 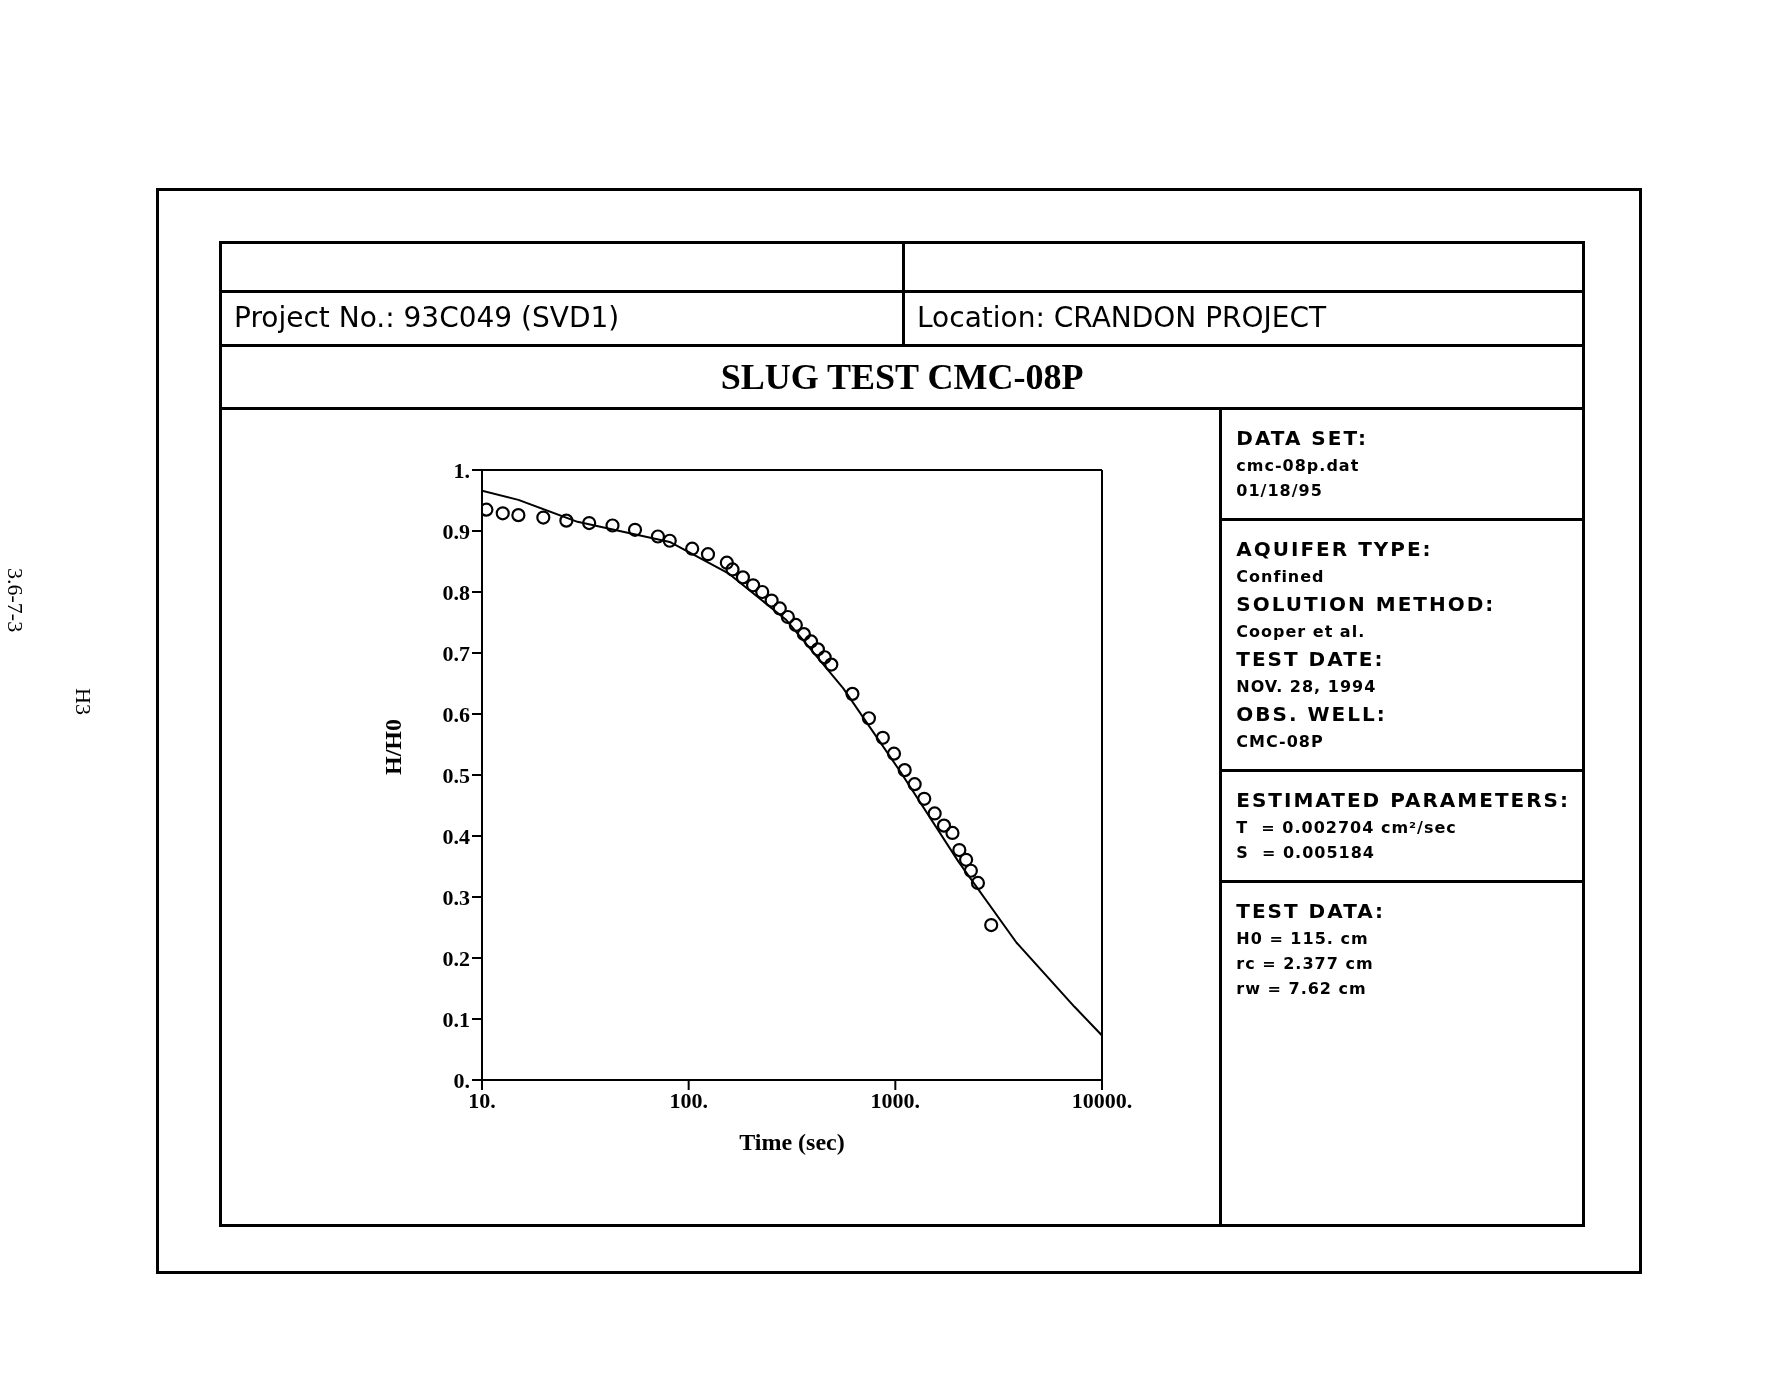 I want to click on y-tick-label: 0.9, so click(x=456, y=531).